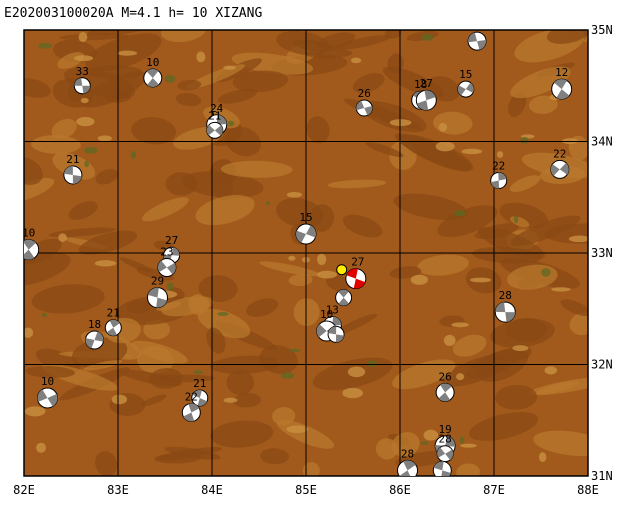 This screenshot has height=505, width=631. I want to click on event-depth-label: 22, so click(559, 153).